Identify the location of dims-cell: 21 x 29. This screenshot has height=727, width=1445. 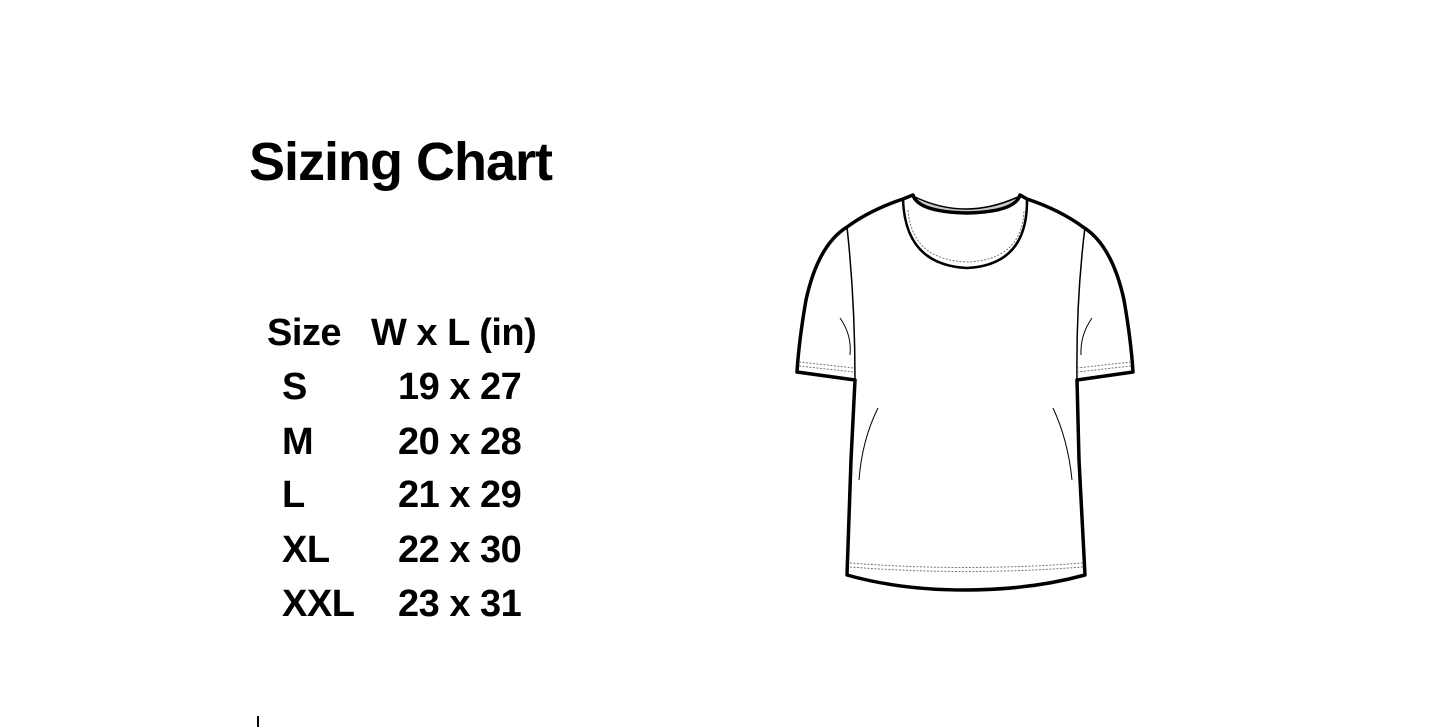
(460, 495).